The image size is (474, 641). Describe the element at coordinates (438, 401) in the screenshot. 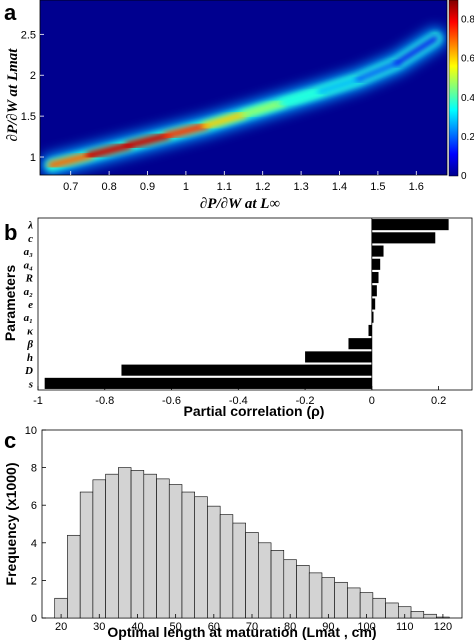

I see `x-tick-label: 0.2` at that location.